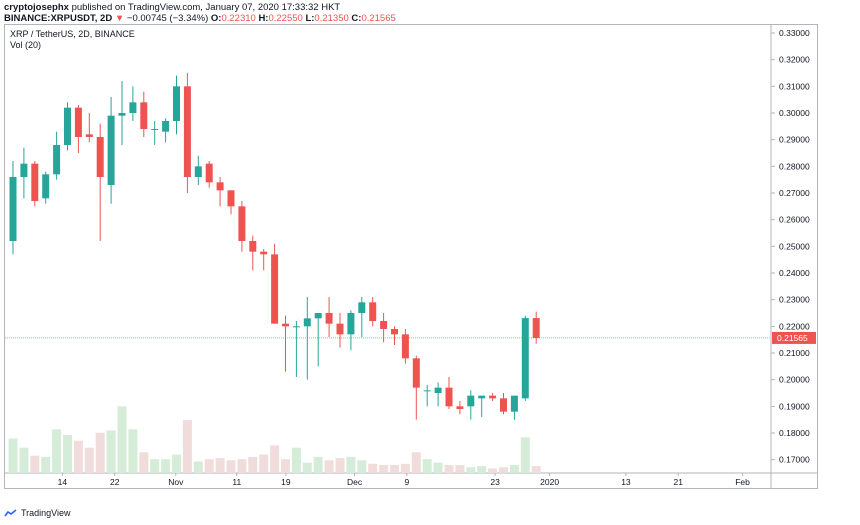 This screenshot has height=525, width=860. I want to click on last-price-label: 0.21565, so click(792, 338).